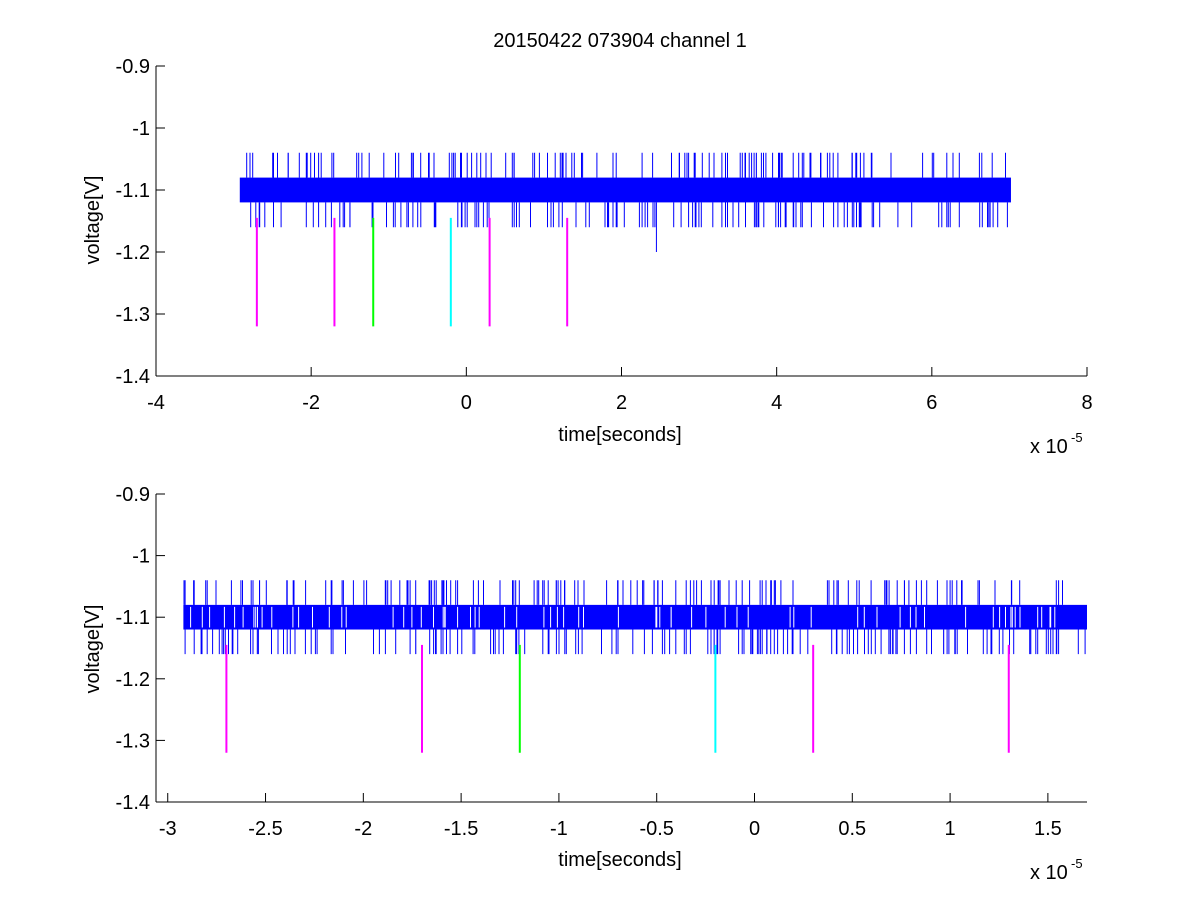  Describe the element at coordinates (461, 829) in the screenshot. I see `x-tick-label: -1.5` at that location.